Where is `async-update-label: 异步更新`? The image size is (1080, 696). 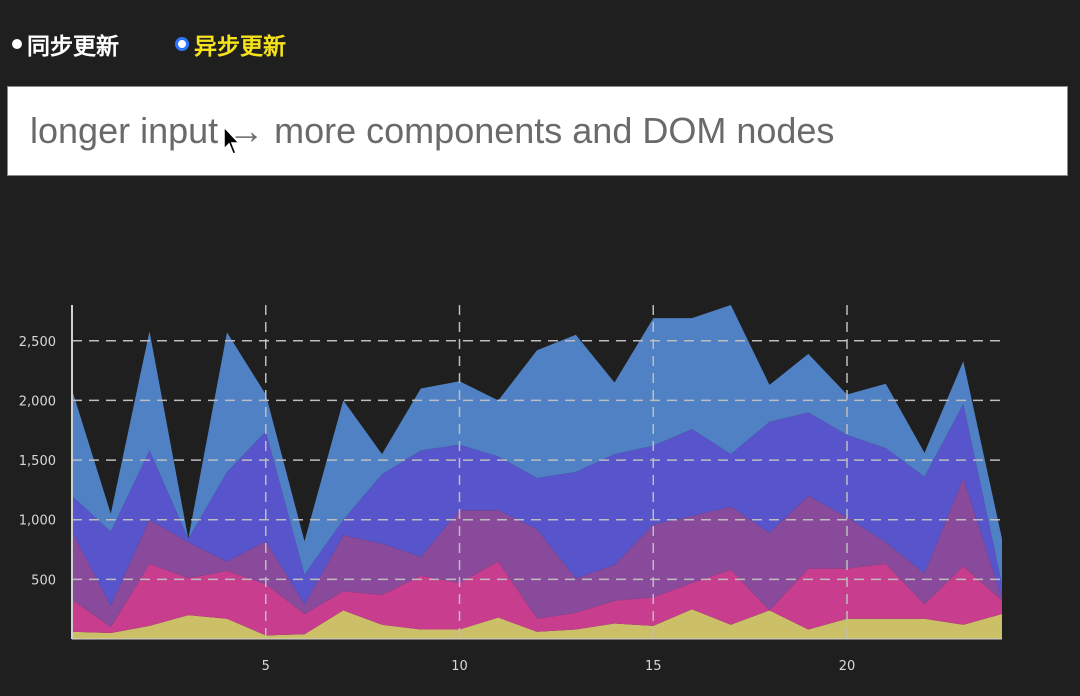 async-update-label: 异步更新 is located at coordinates (240, 47).